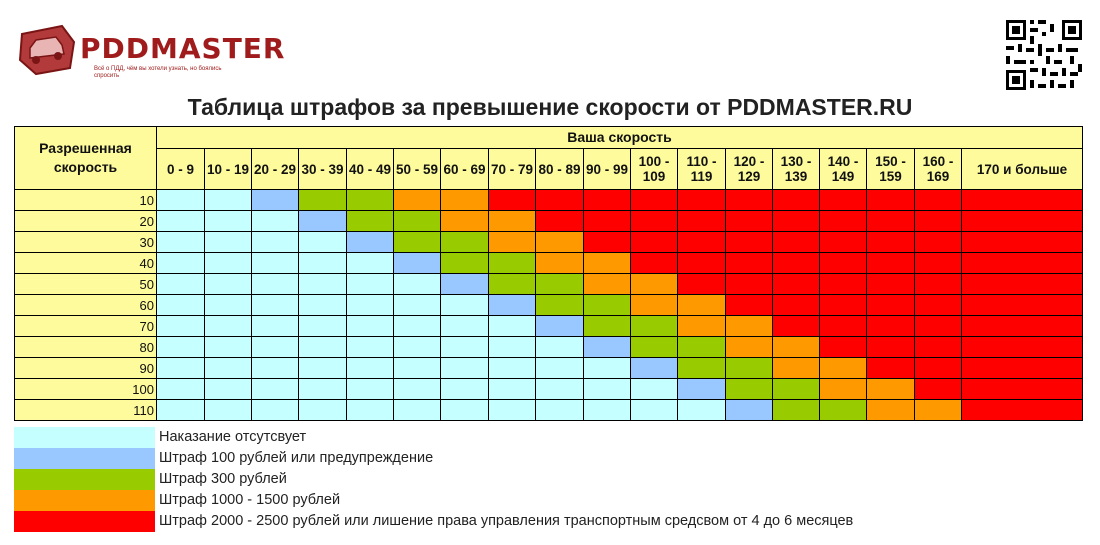  I want to click on speed-range-header: 20 - 29, so click(275, 169).